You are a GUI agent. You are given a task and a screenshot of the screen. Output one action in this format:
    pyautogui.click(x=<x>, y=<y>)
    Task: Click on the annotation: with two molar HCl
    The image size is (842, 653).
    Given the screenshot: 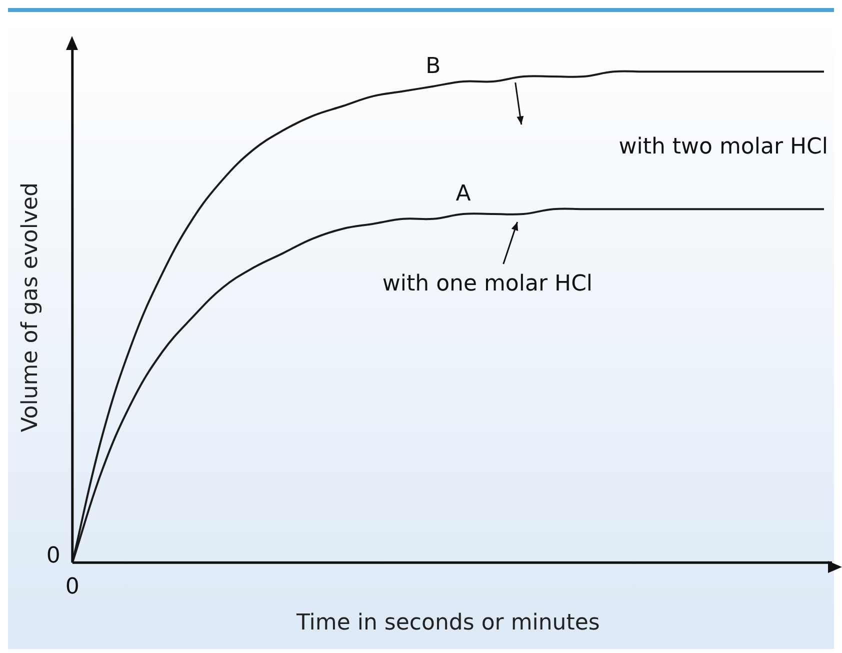 What is the action you would take?
    pyautogui.click(x=723, y=147)
    